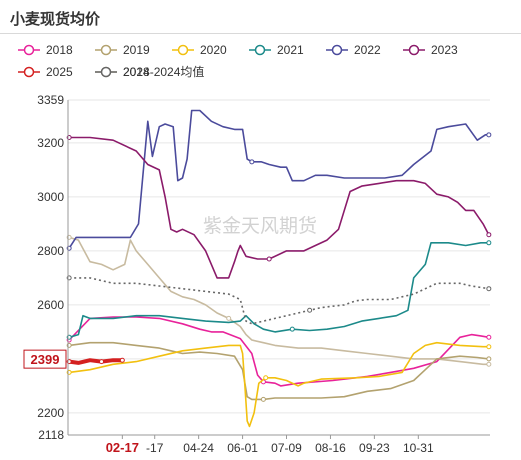 The width and height of the screenshot is (521, 460). I want to click on legend-label: 2019, so click(136, 50).